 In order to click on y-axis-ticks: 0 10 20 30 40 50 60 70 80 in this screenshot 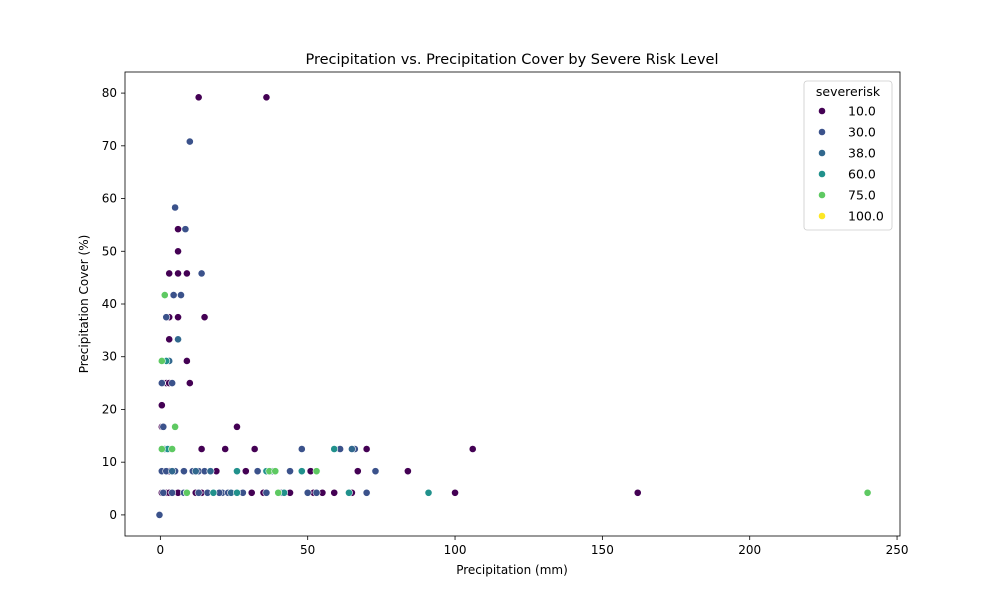, I will do `click(113, 304)`.